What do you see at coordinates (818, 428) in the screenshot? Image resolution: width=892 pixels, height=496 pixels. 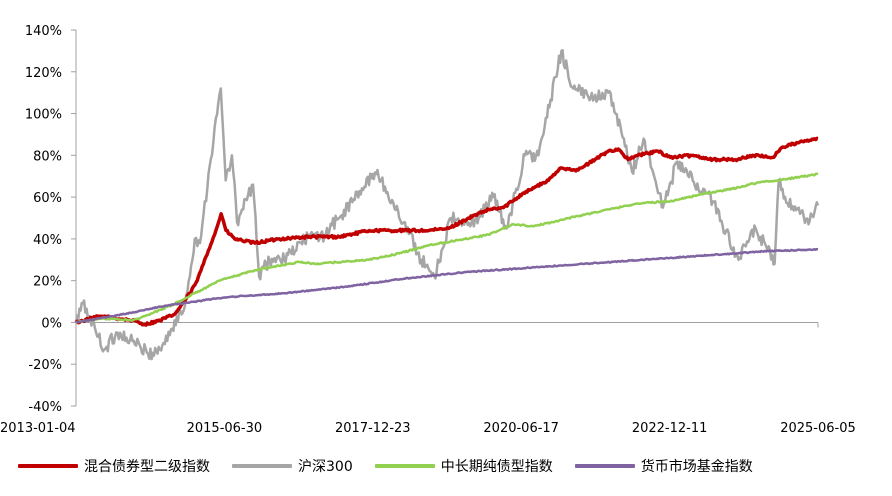 I see `x-tick-label: 2025-06-05` at bounding box center [818, 428].